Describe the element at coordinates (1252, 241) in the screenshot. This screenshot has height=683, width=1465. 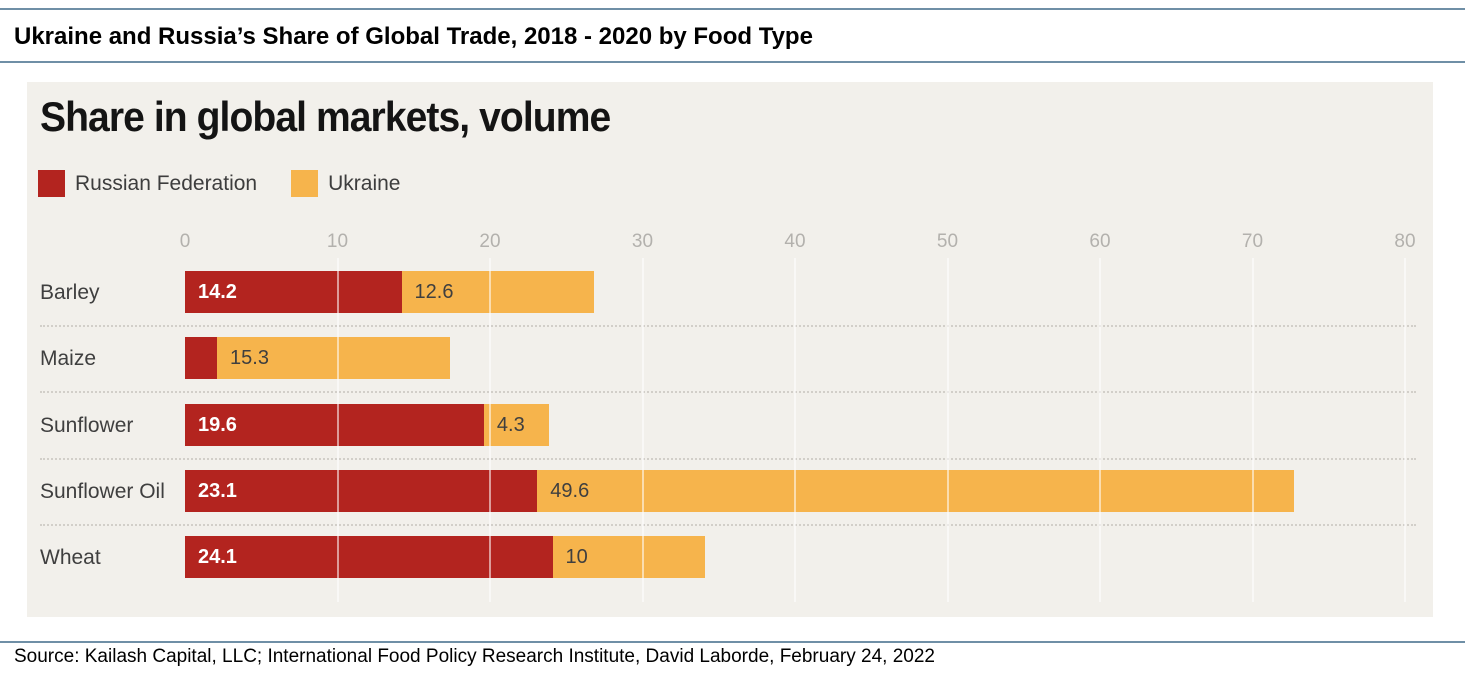
I see `x-axis-tick: 70` at that location.